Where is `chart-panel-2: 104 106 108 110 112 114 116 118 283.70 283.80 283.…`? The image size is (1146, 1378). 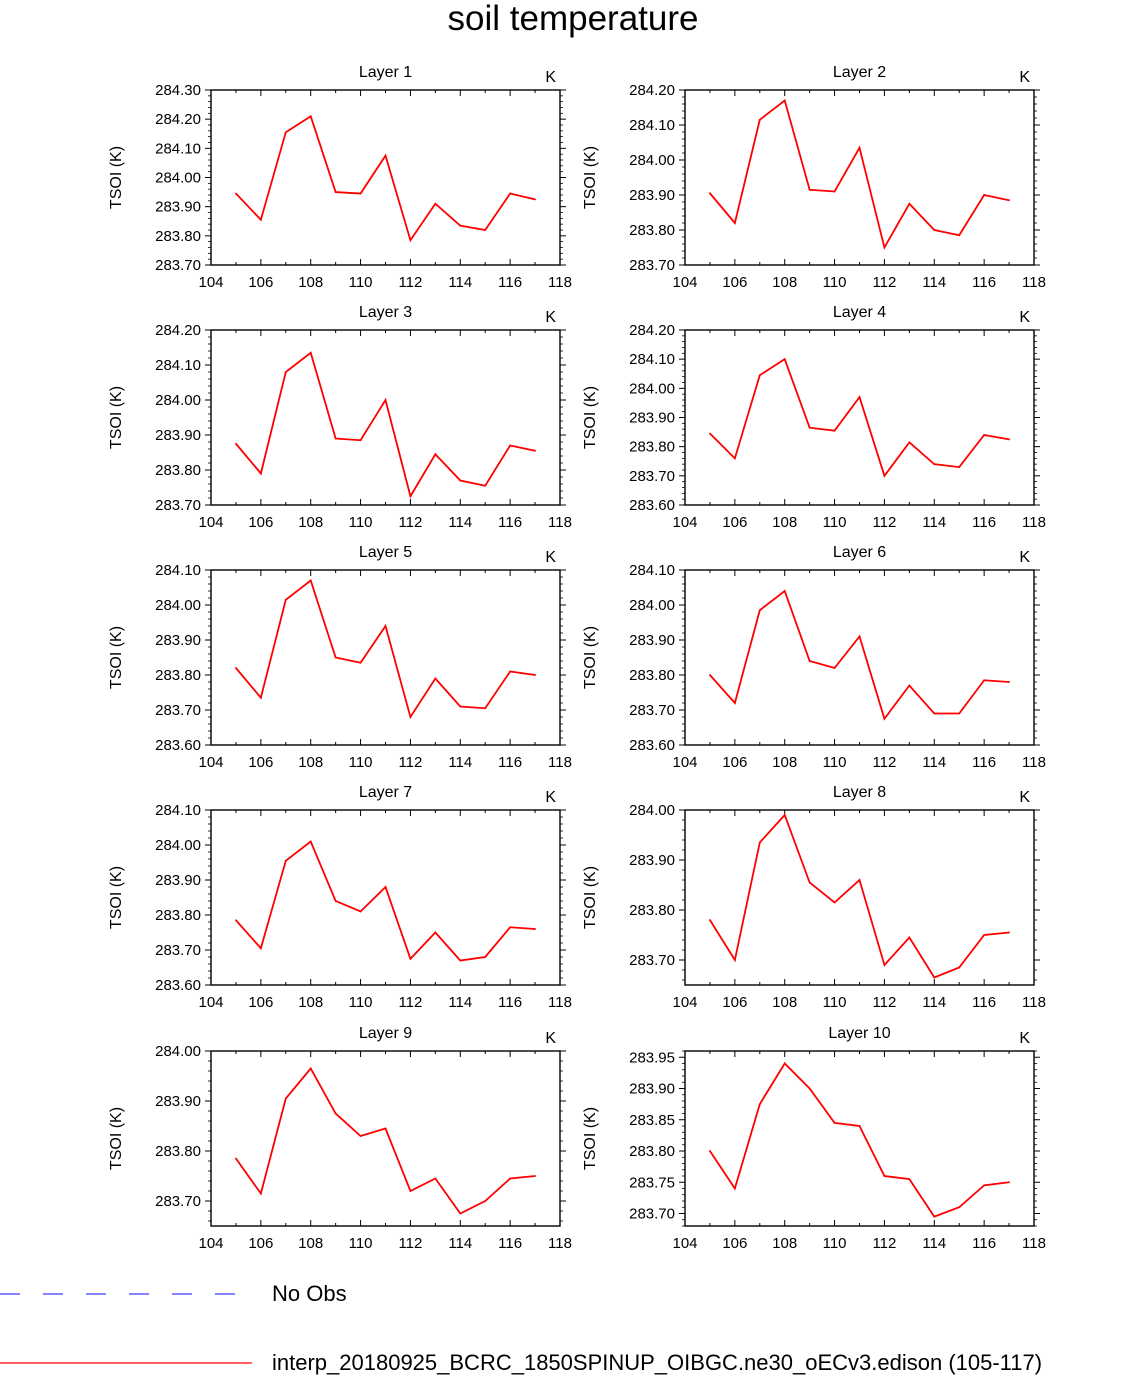 chart-panel-2: 104 106 108 110 112 114 116 118 283.70 283.80 283.… is located at coordinates (814, 177).